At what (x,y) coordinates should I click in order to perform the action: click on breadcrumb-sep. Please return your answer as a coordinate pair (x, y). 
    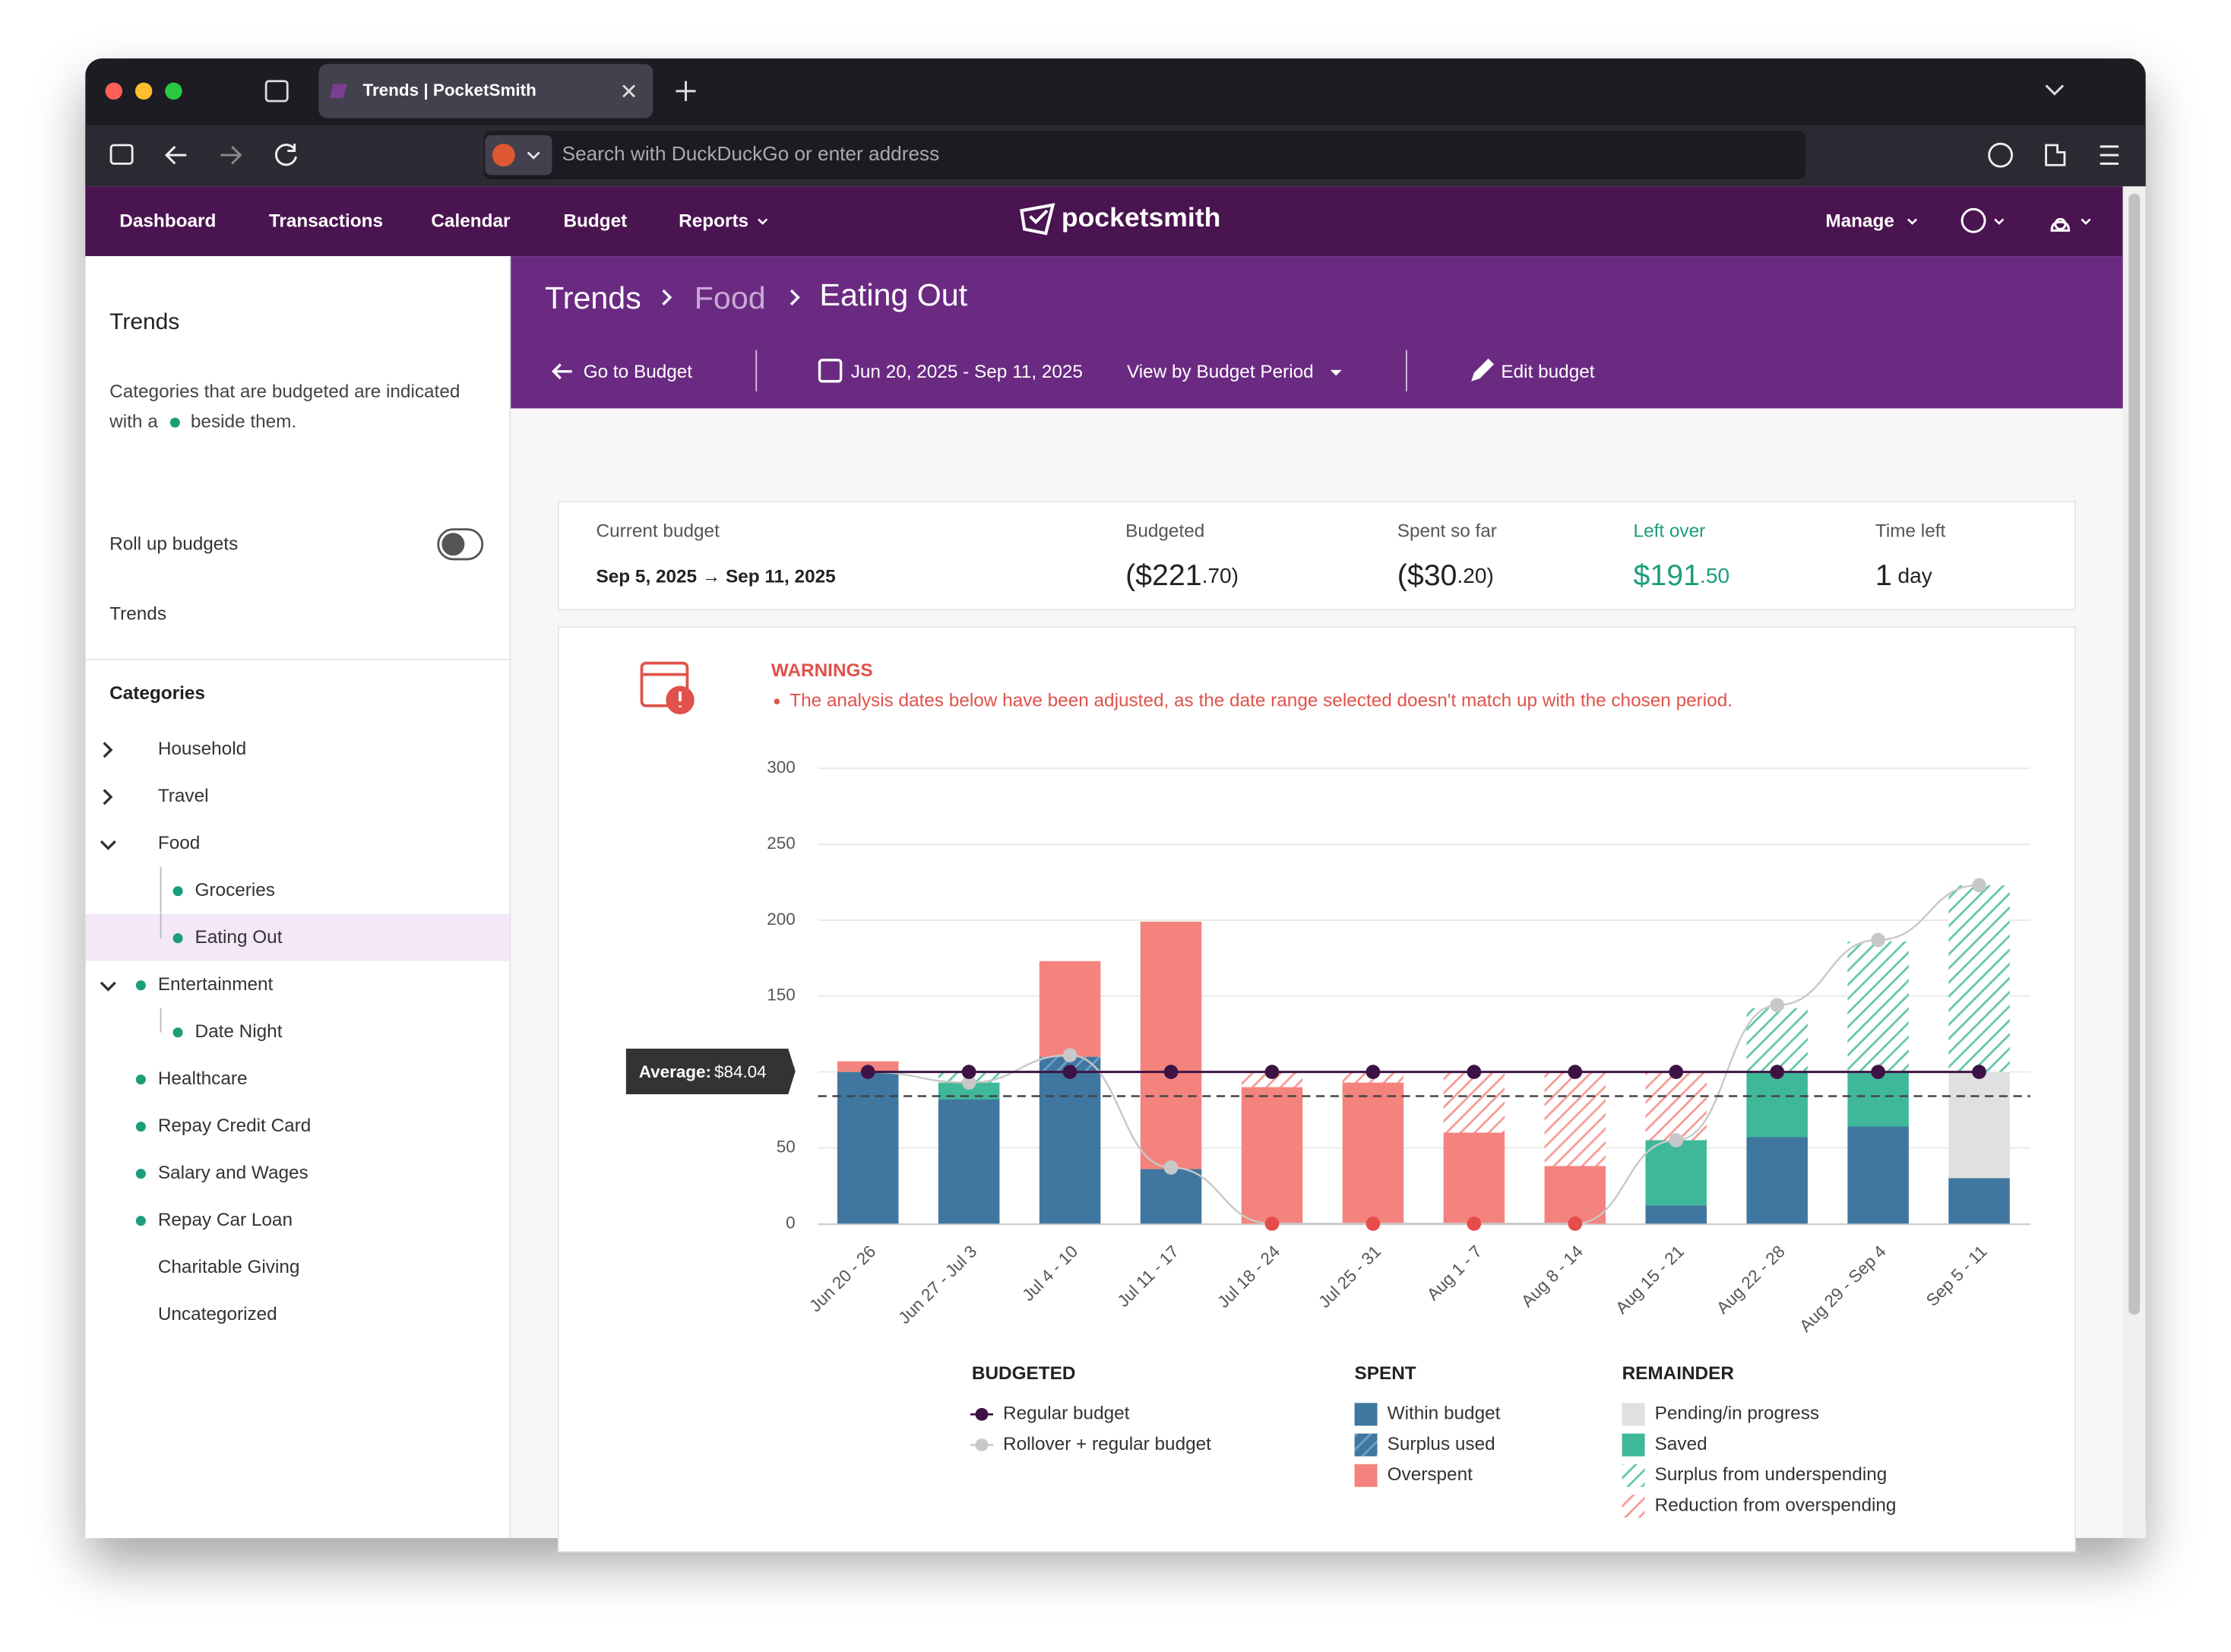
    Looking at the image, I should click on (667, 297).